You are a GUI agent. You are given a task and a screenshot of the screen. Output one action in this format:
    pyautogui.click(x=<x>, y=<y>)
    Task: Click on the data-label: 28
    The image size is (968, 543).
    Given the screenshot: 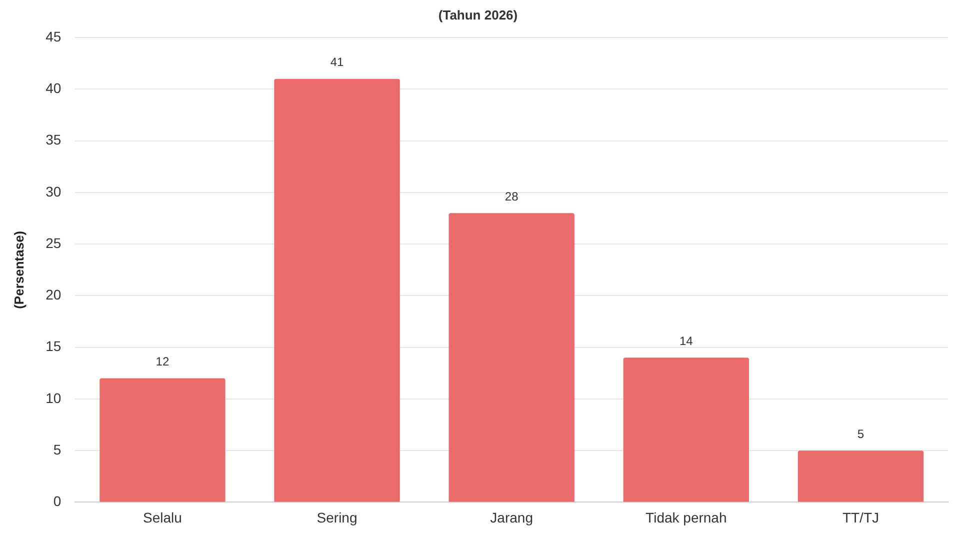 What is the action you would take?
    pyautogui.click(x=511, y=196)
    